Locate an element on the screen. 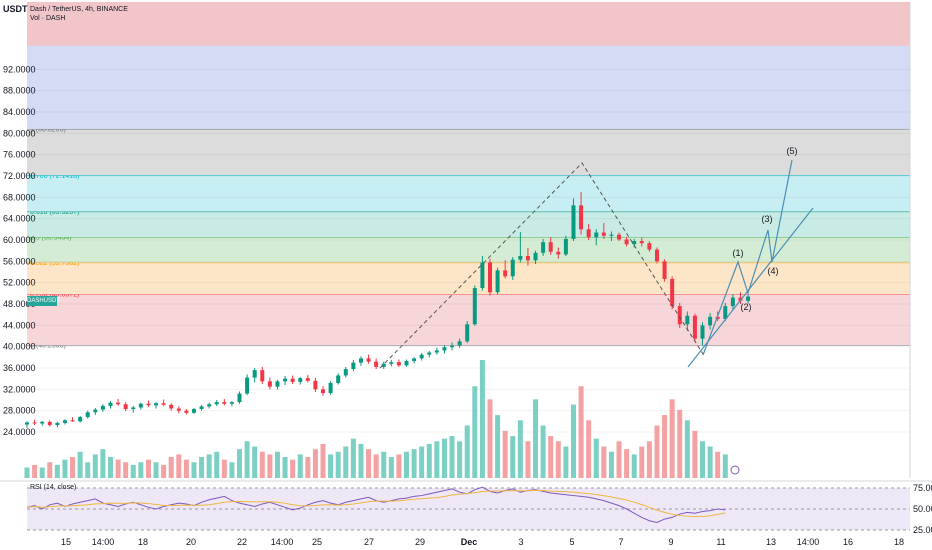 This screenshot has width=932, height=550. y-tick-label: 36.0000 is located at coordinates (19, 368).